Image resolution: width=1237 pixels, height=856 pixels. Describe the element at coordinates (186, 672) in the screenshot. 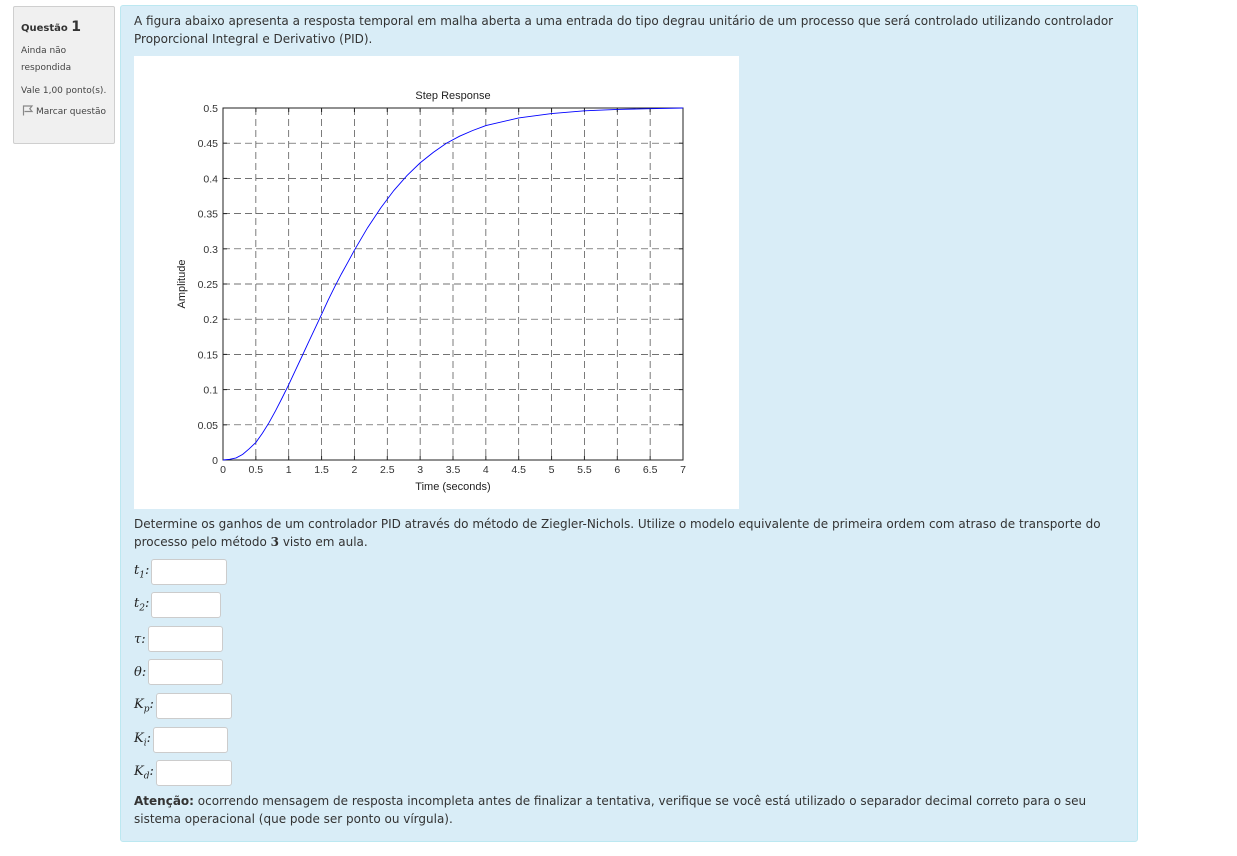

I see `theta-input` at that location.